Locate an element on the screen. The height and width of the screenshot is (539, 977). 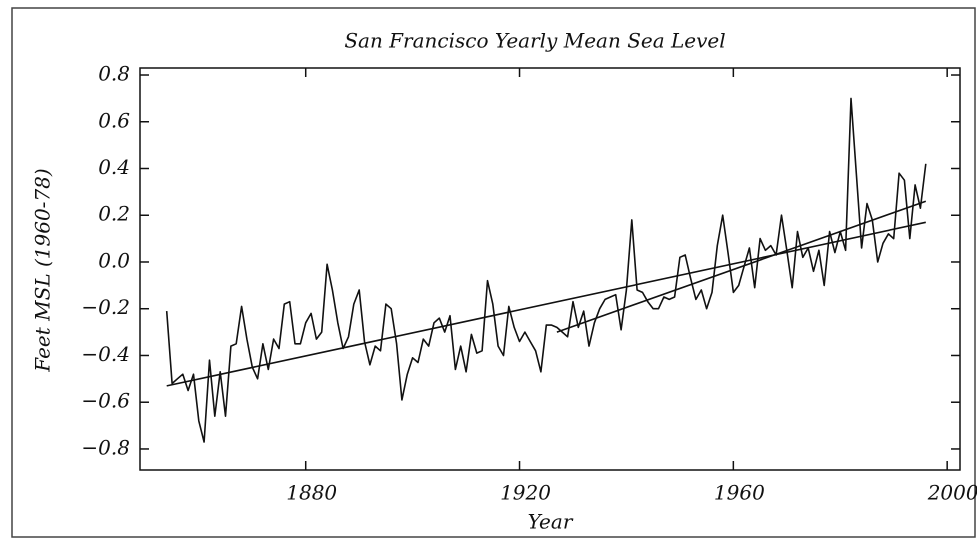
y-tick-label: 0.2 is located at coordinates (114, 214).